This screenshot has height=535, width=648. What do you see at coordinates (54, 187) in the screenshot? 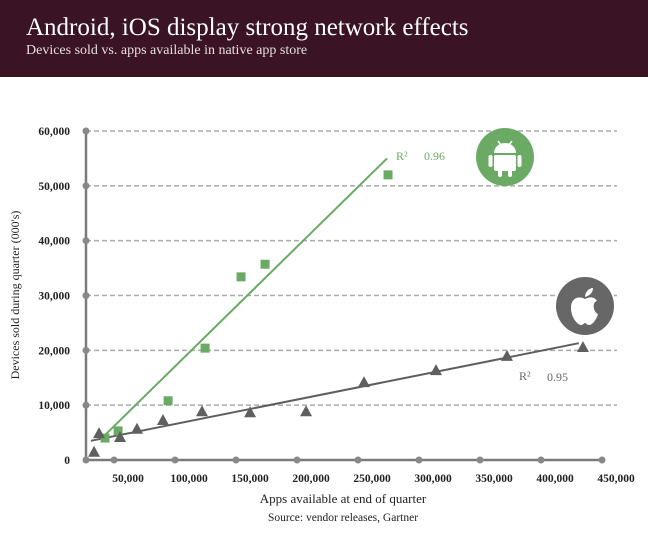
I see `y-tick-label: 50,000` at bounding box center [54, 187].